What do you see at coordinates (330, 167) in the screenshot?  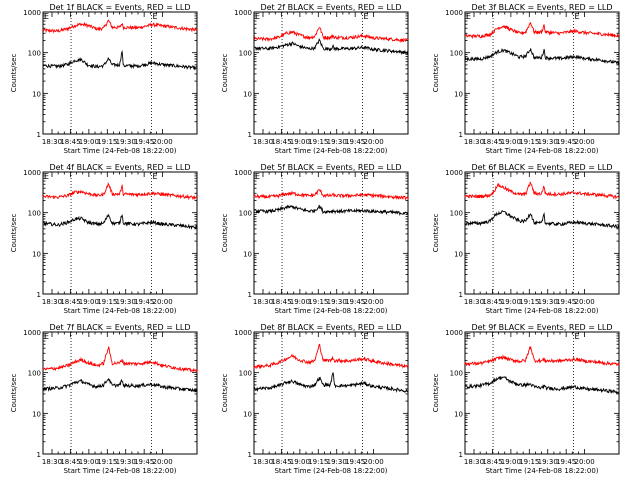 I see `panel-title: Det 5f BLACK = Events, RED = LLD` at bounding box center [330, 167].